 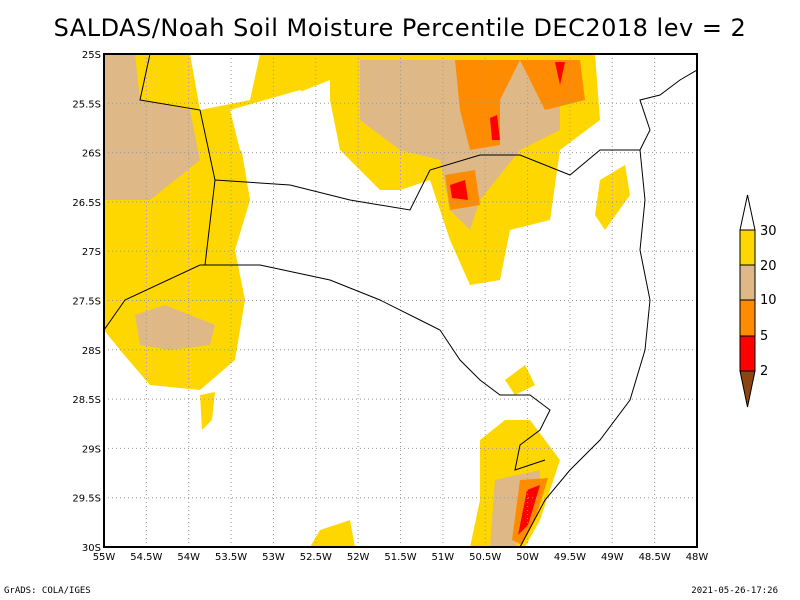 What do you see at coordinates (86, 400) in the screenshot?
I see `y-tick-label: 28.5S` at bounding box center [86, 400].